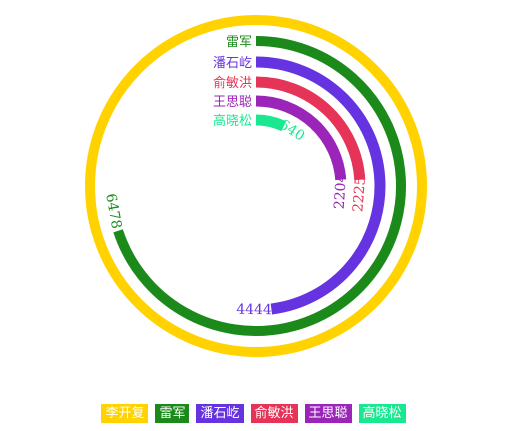 The width and height of the screenshot is (507, 431). I want to click on value-label: 6478, so click(113, 211).